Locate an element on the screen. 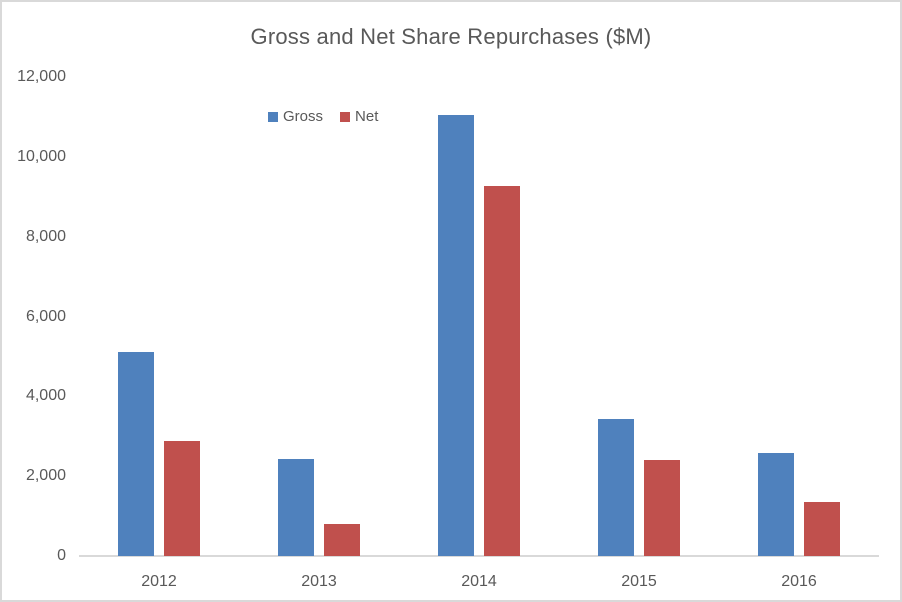  bar-net-2016 is located at coordinates (822, 529).